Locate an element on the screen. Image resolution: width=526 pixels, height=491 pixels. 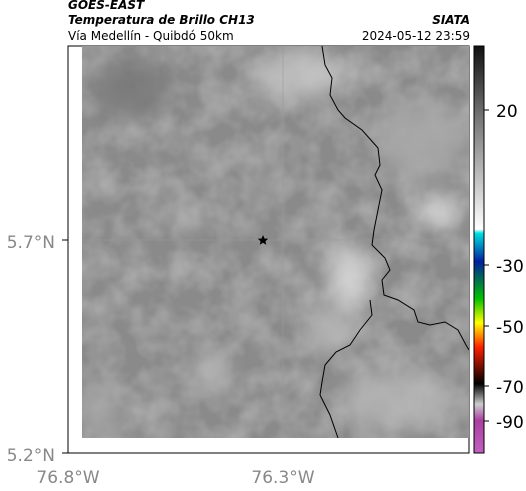
colorbar-tick-label: -70 is located at coordinates (510, 388).